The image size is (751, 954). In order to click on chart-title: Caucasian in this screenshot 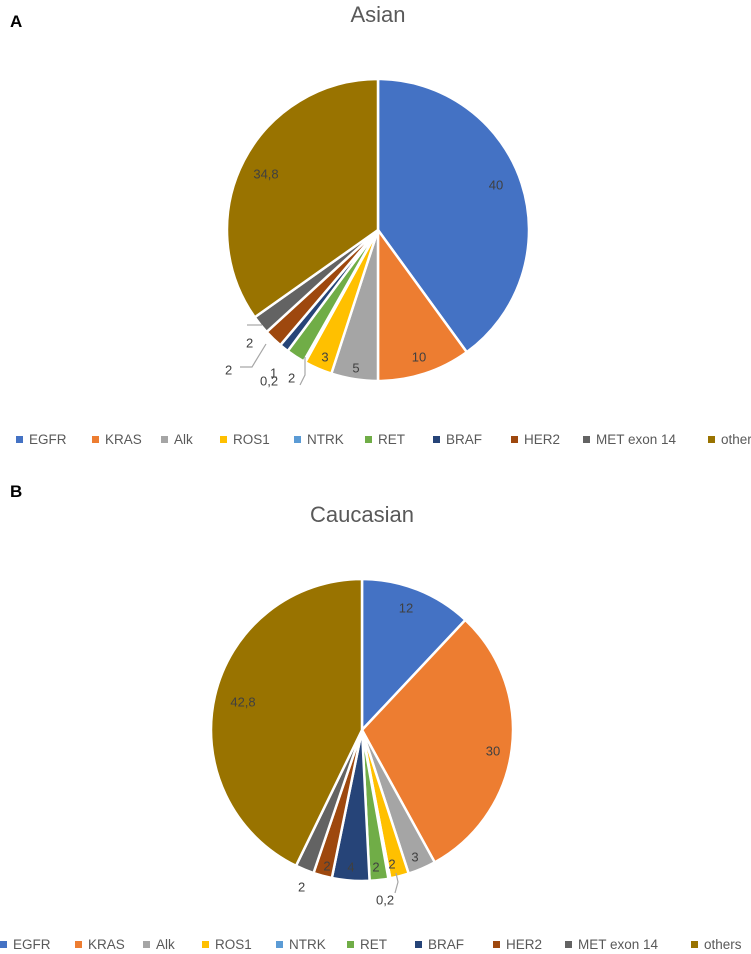, I will do `click(362, 514)`.